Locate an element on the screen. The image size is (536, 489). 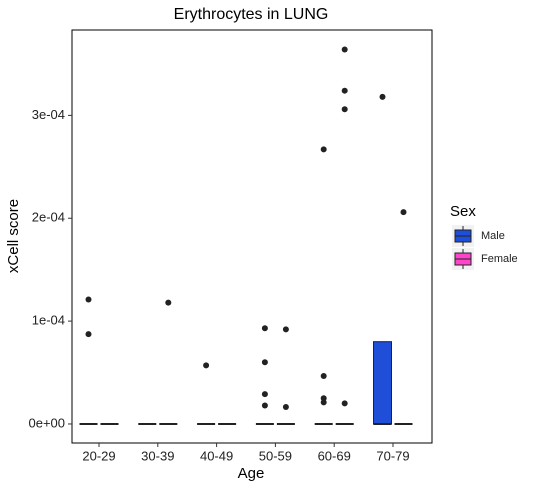
legend-label: Female is located at coordinates (499, 259).